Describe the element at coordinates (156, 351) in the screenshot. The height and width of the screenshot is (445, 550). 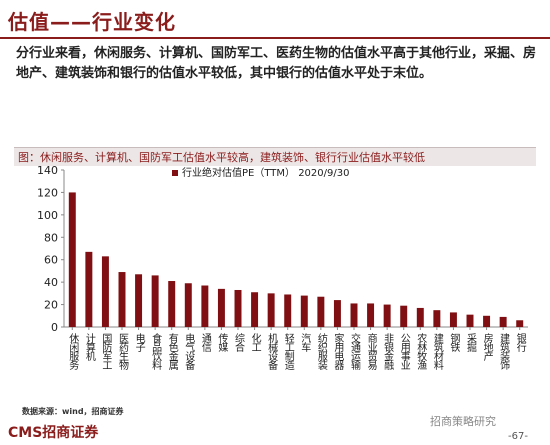
I see `x-tick-label: 食品饮料` at that location.